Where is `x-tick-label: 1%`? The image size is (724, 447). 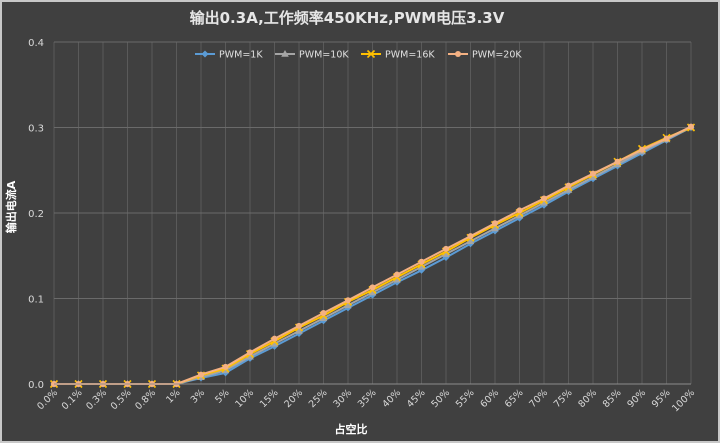 x-tick-label: 1% is located at coordinates (173, 396).